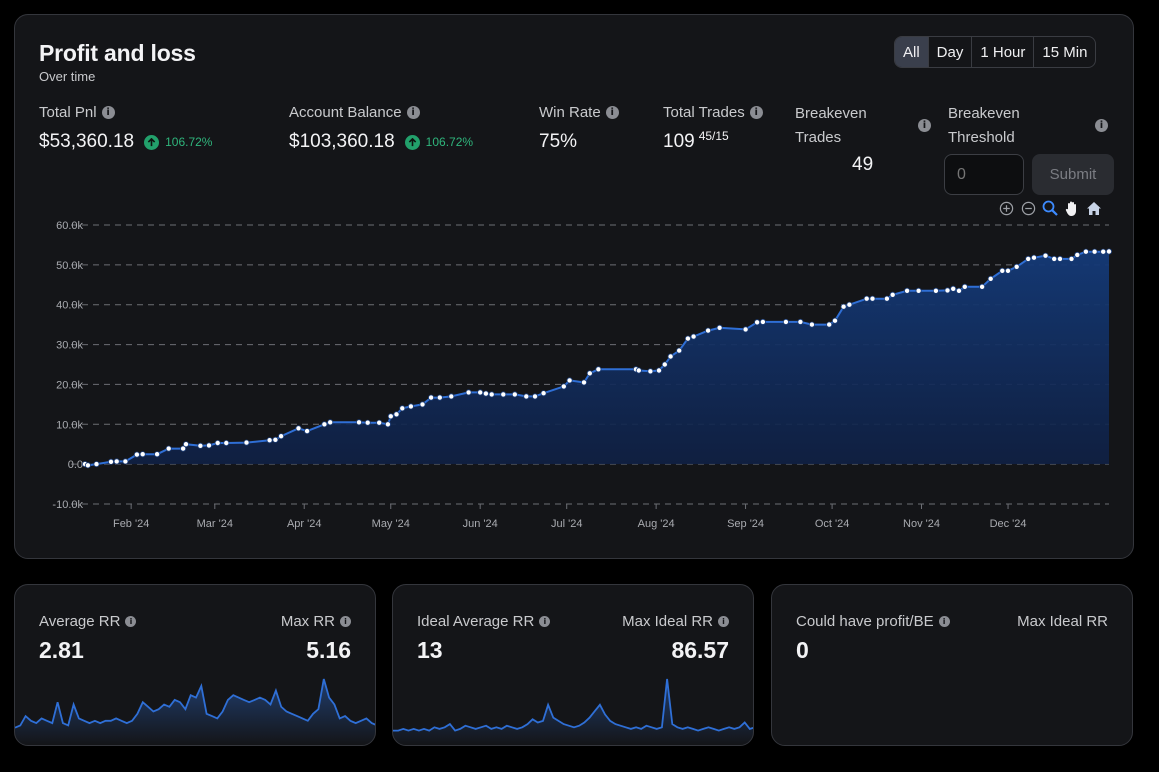 The height and width of the screenshot is (772, 1159). I want to click on average-rr-card: Average RR i 2.81 Max RR i 5.16, so click(195, 665).